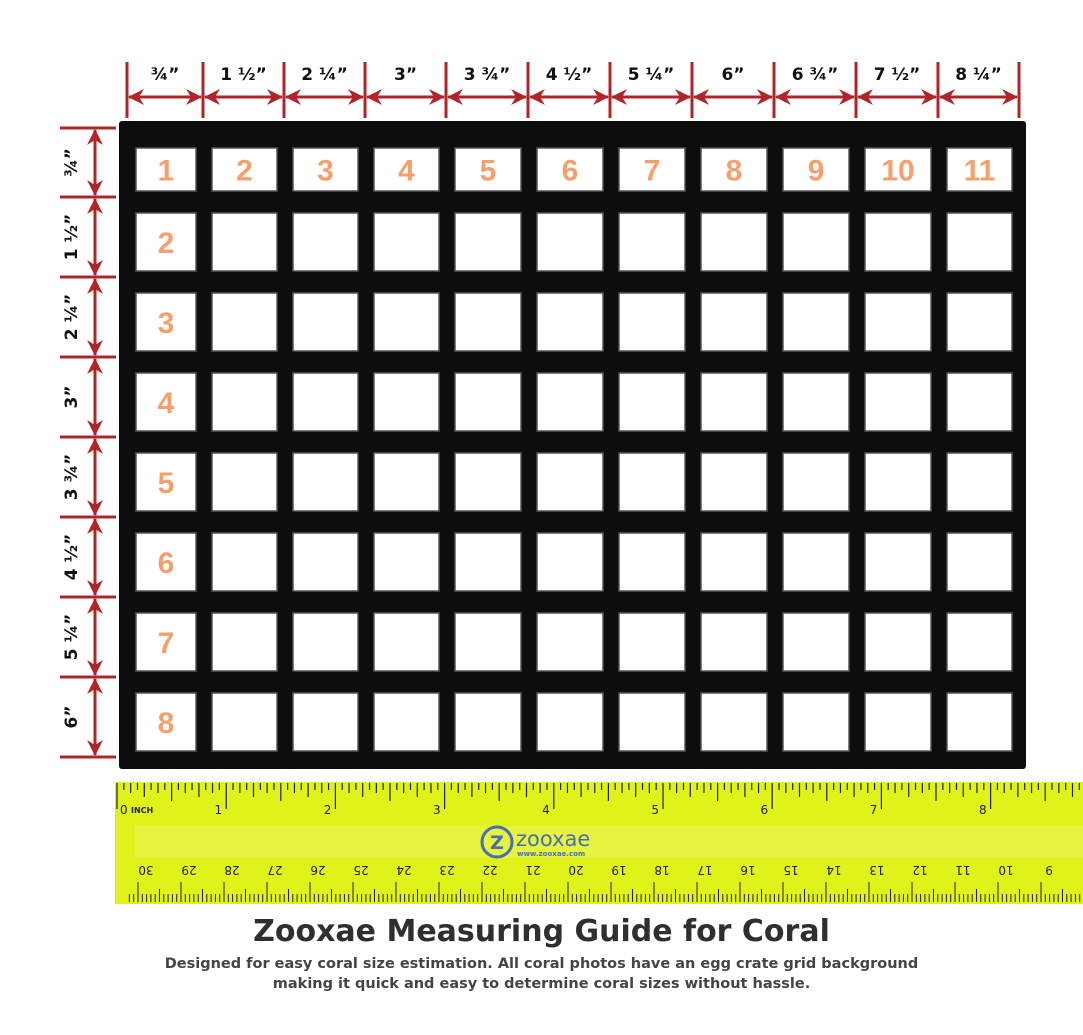 The image size is (1083, 1035). I want to click on cm-number: 23, so click(446, 870).